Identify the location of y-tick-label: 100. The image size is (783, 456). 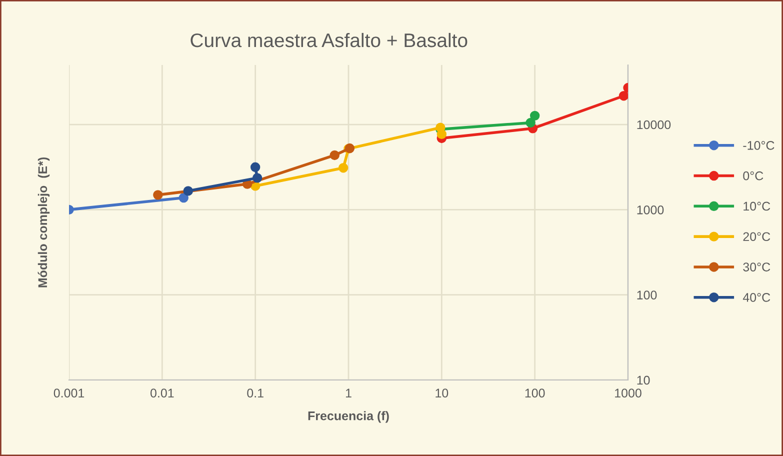
(647, 295).